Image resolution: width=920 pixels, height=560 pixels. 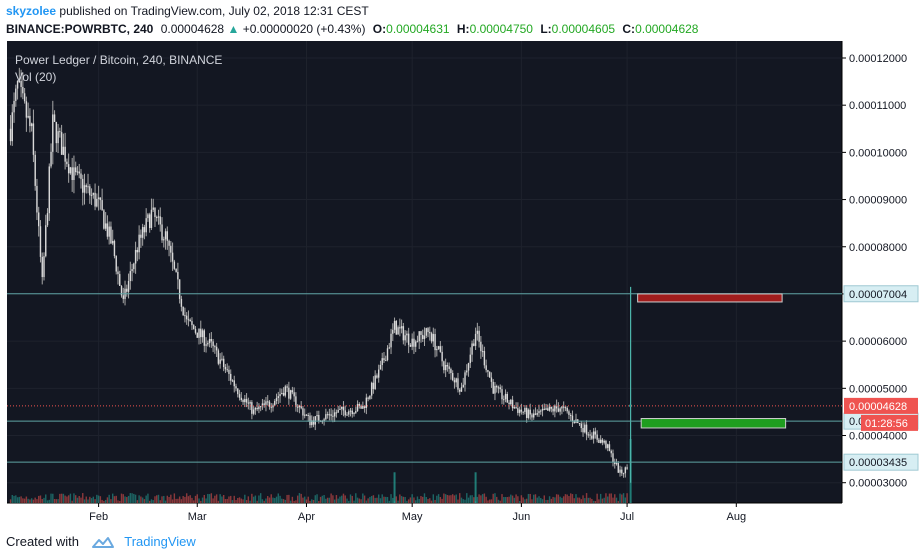 I want to click on x-tick-label: Aug, so click(x=737, y=517).